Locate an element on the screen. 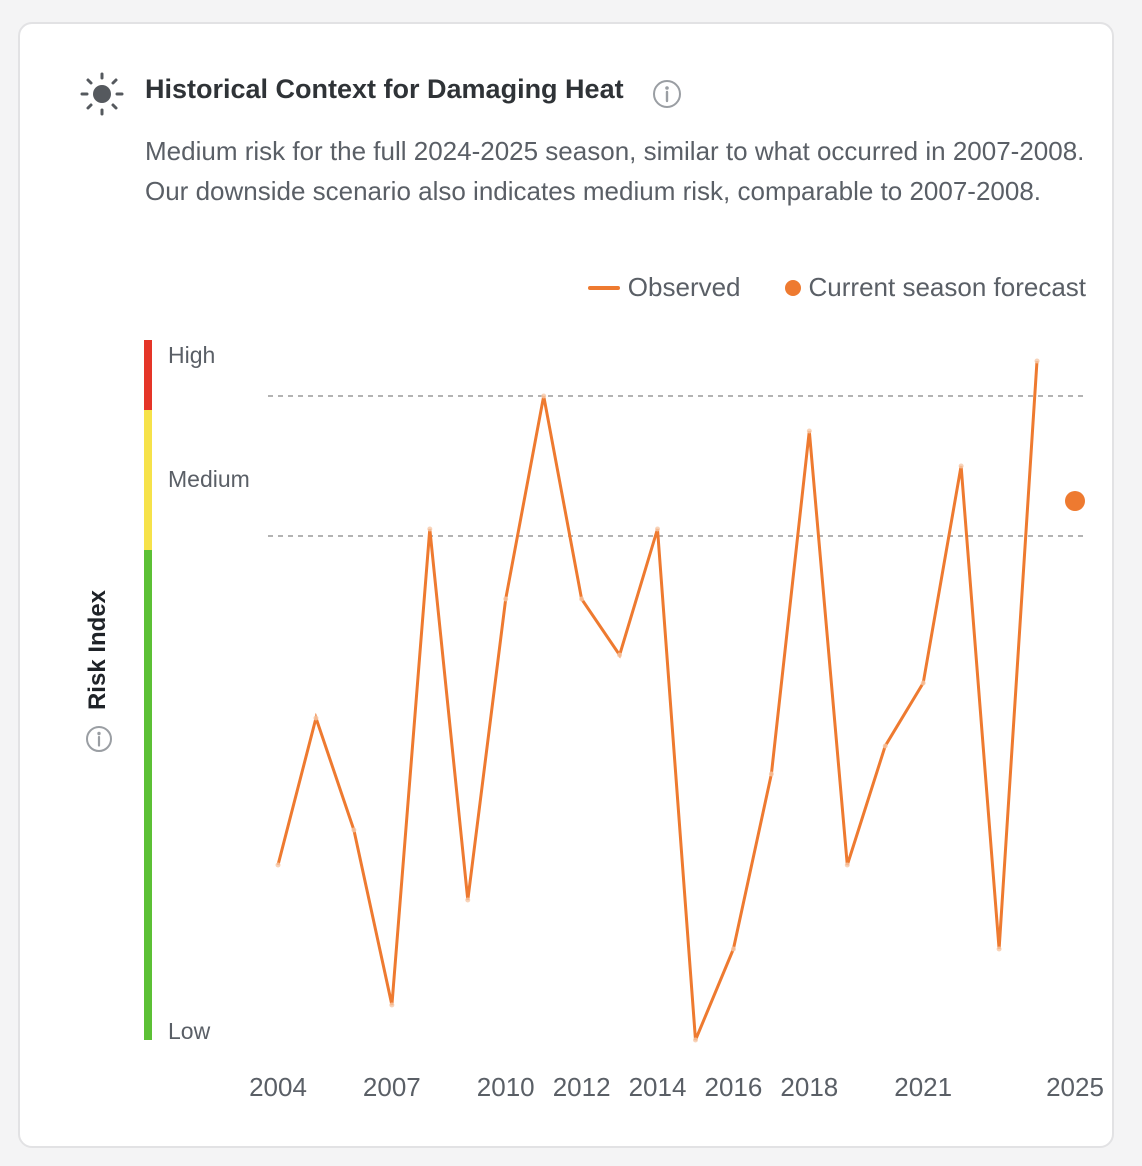 Image resolution: width=1142 pixels, height=1166 pixels. x-tick-label: 2021 is located at coordinates (923, 1087).